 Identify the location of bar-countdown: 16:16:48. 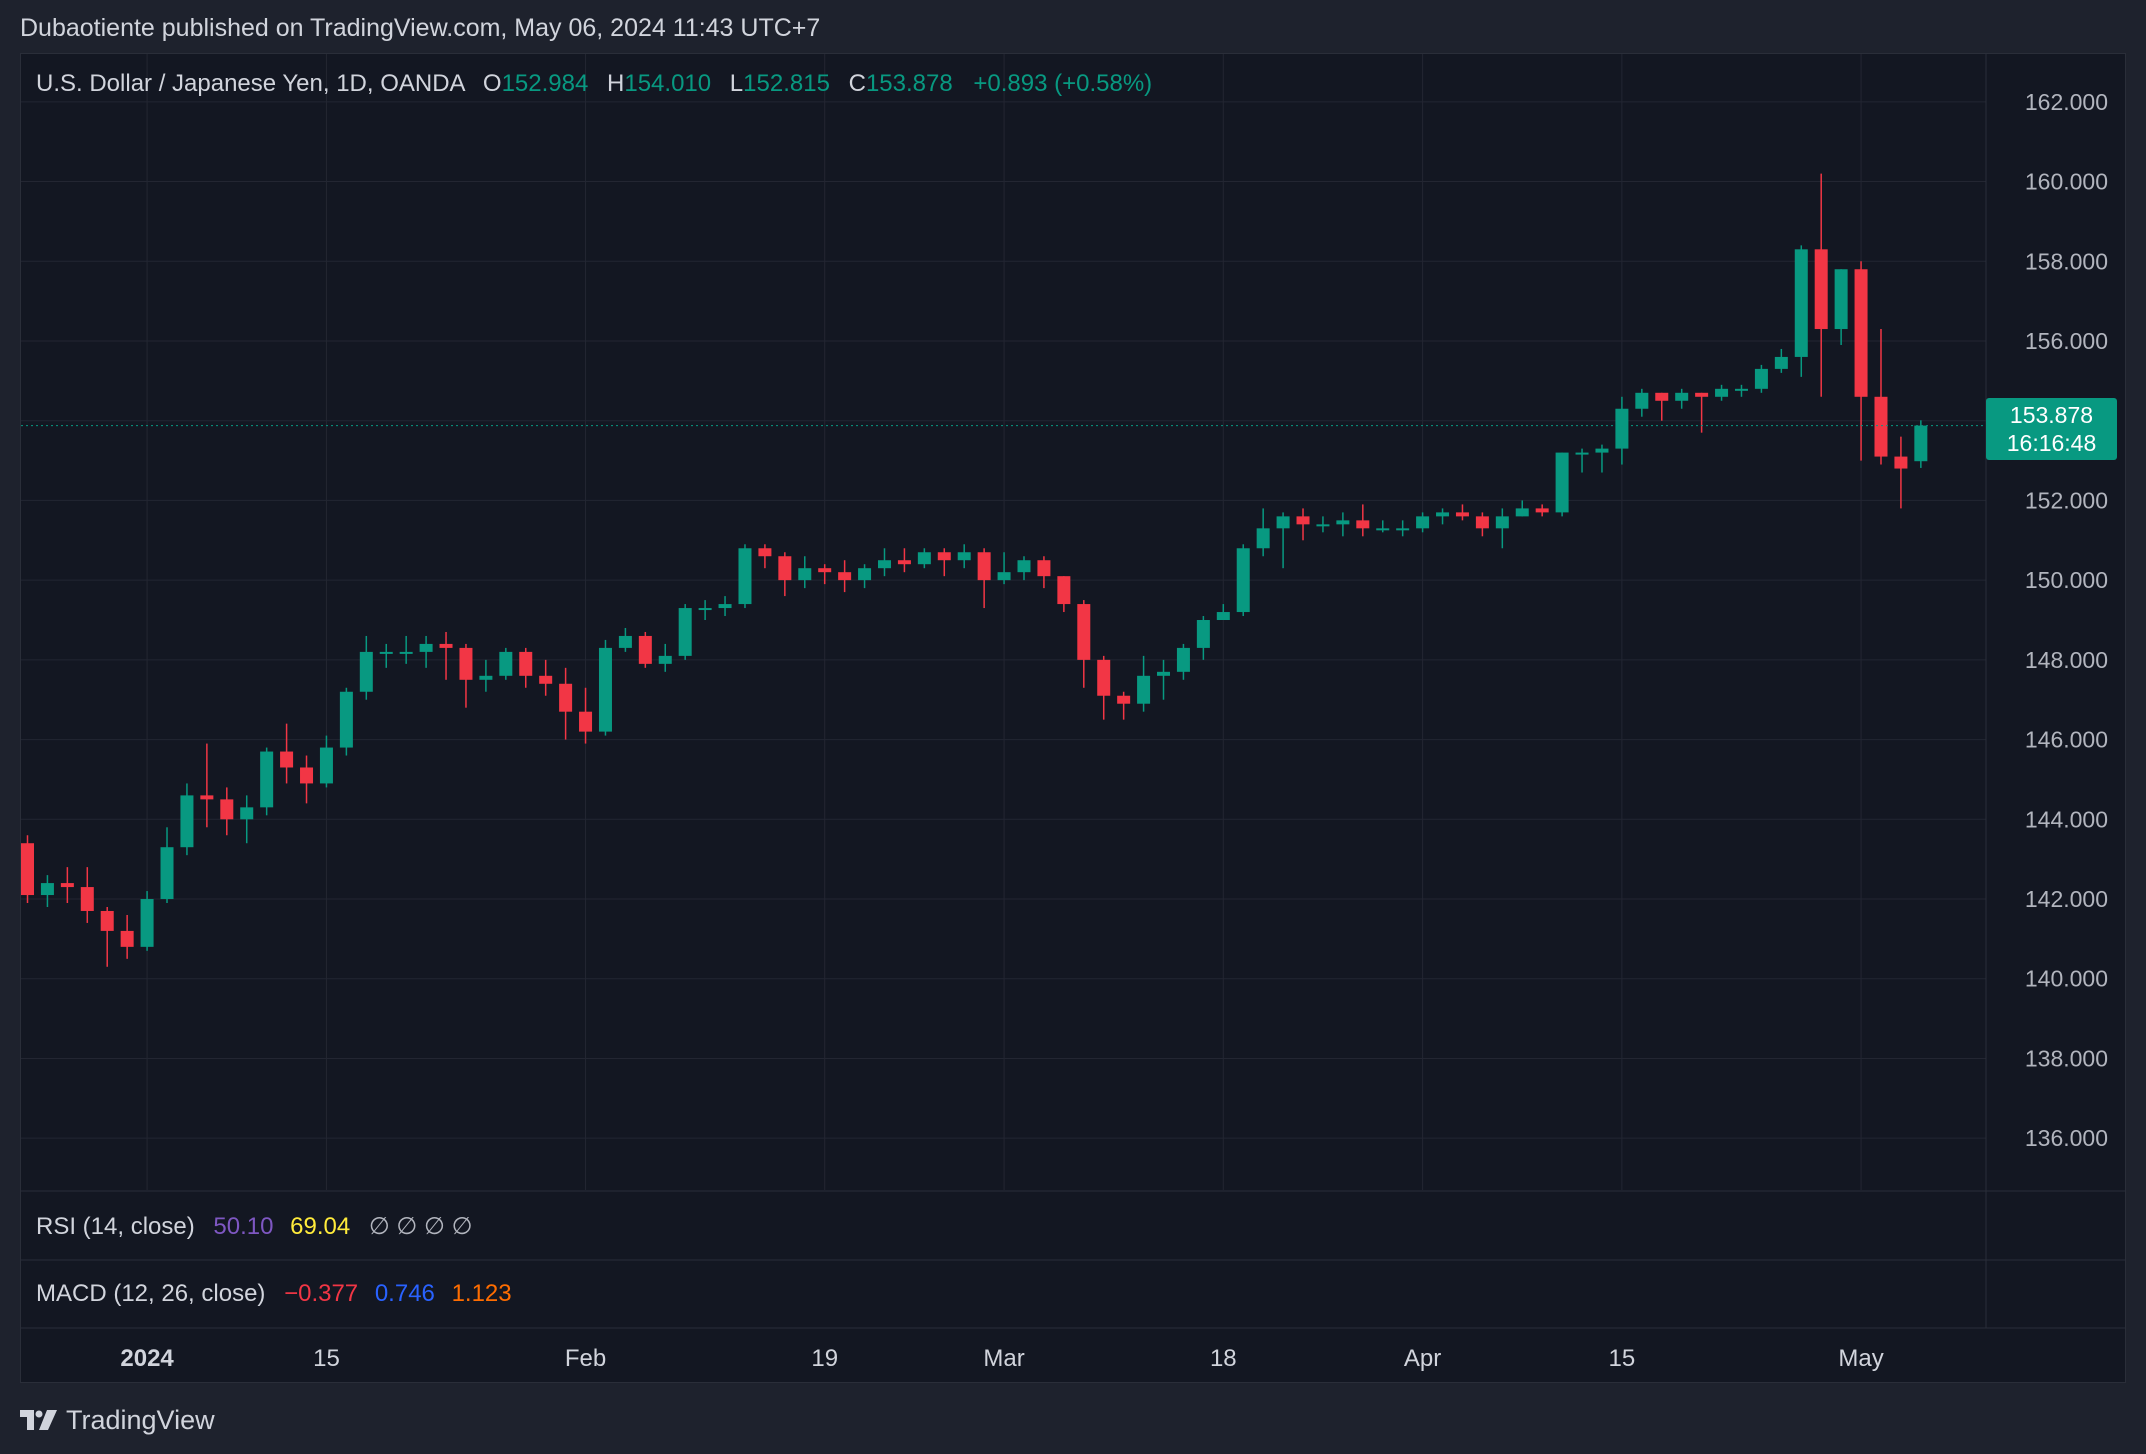
(2051, 443).